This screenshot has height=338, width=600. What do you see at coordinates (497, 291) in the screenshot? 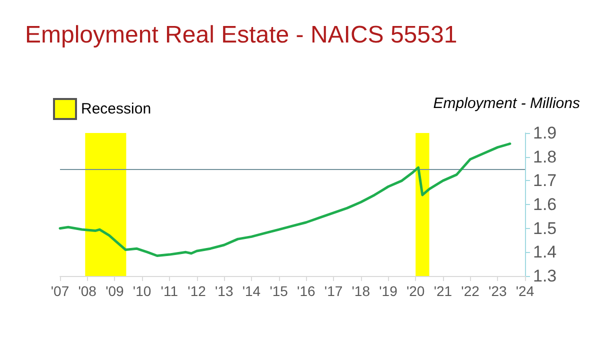
I see `x-tick-label: '23` at bounding box center [497, 291].